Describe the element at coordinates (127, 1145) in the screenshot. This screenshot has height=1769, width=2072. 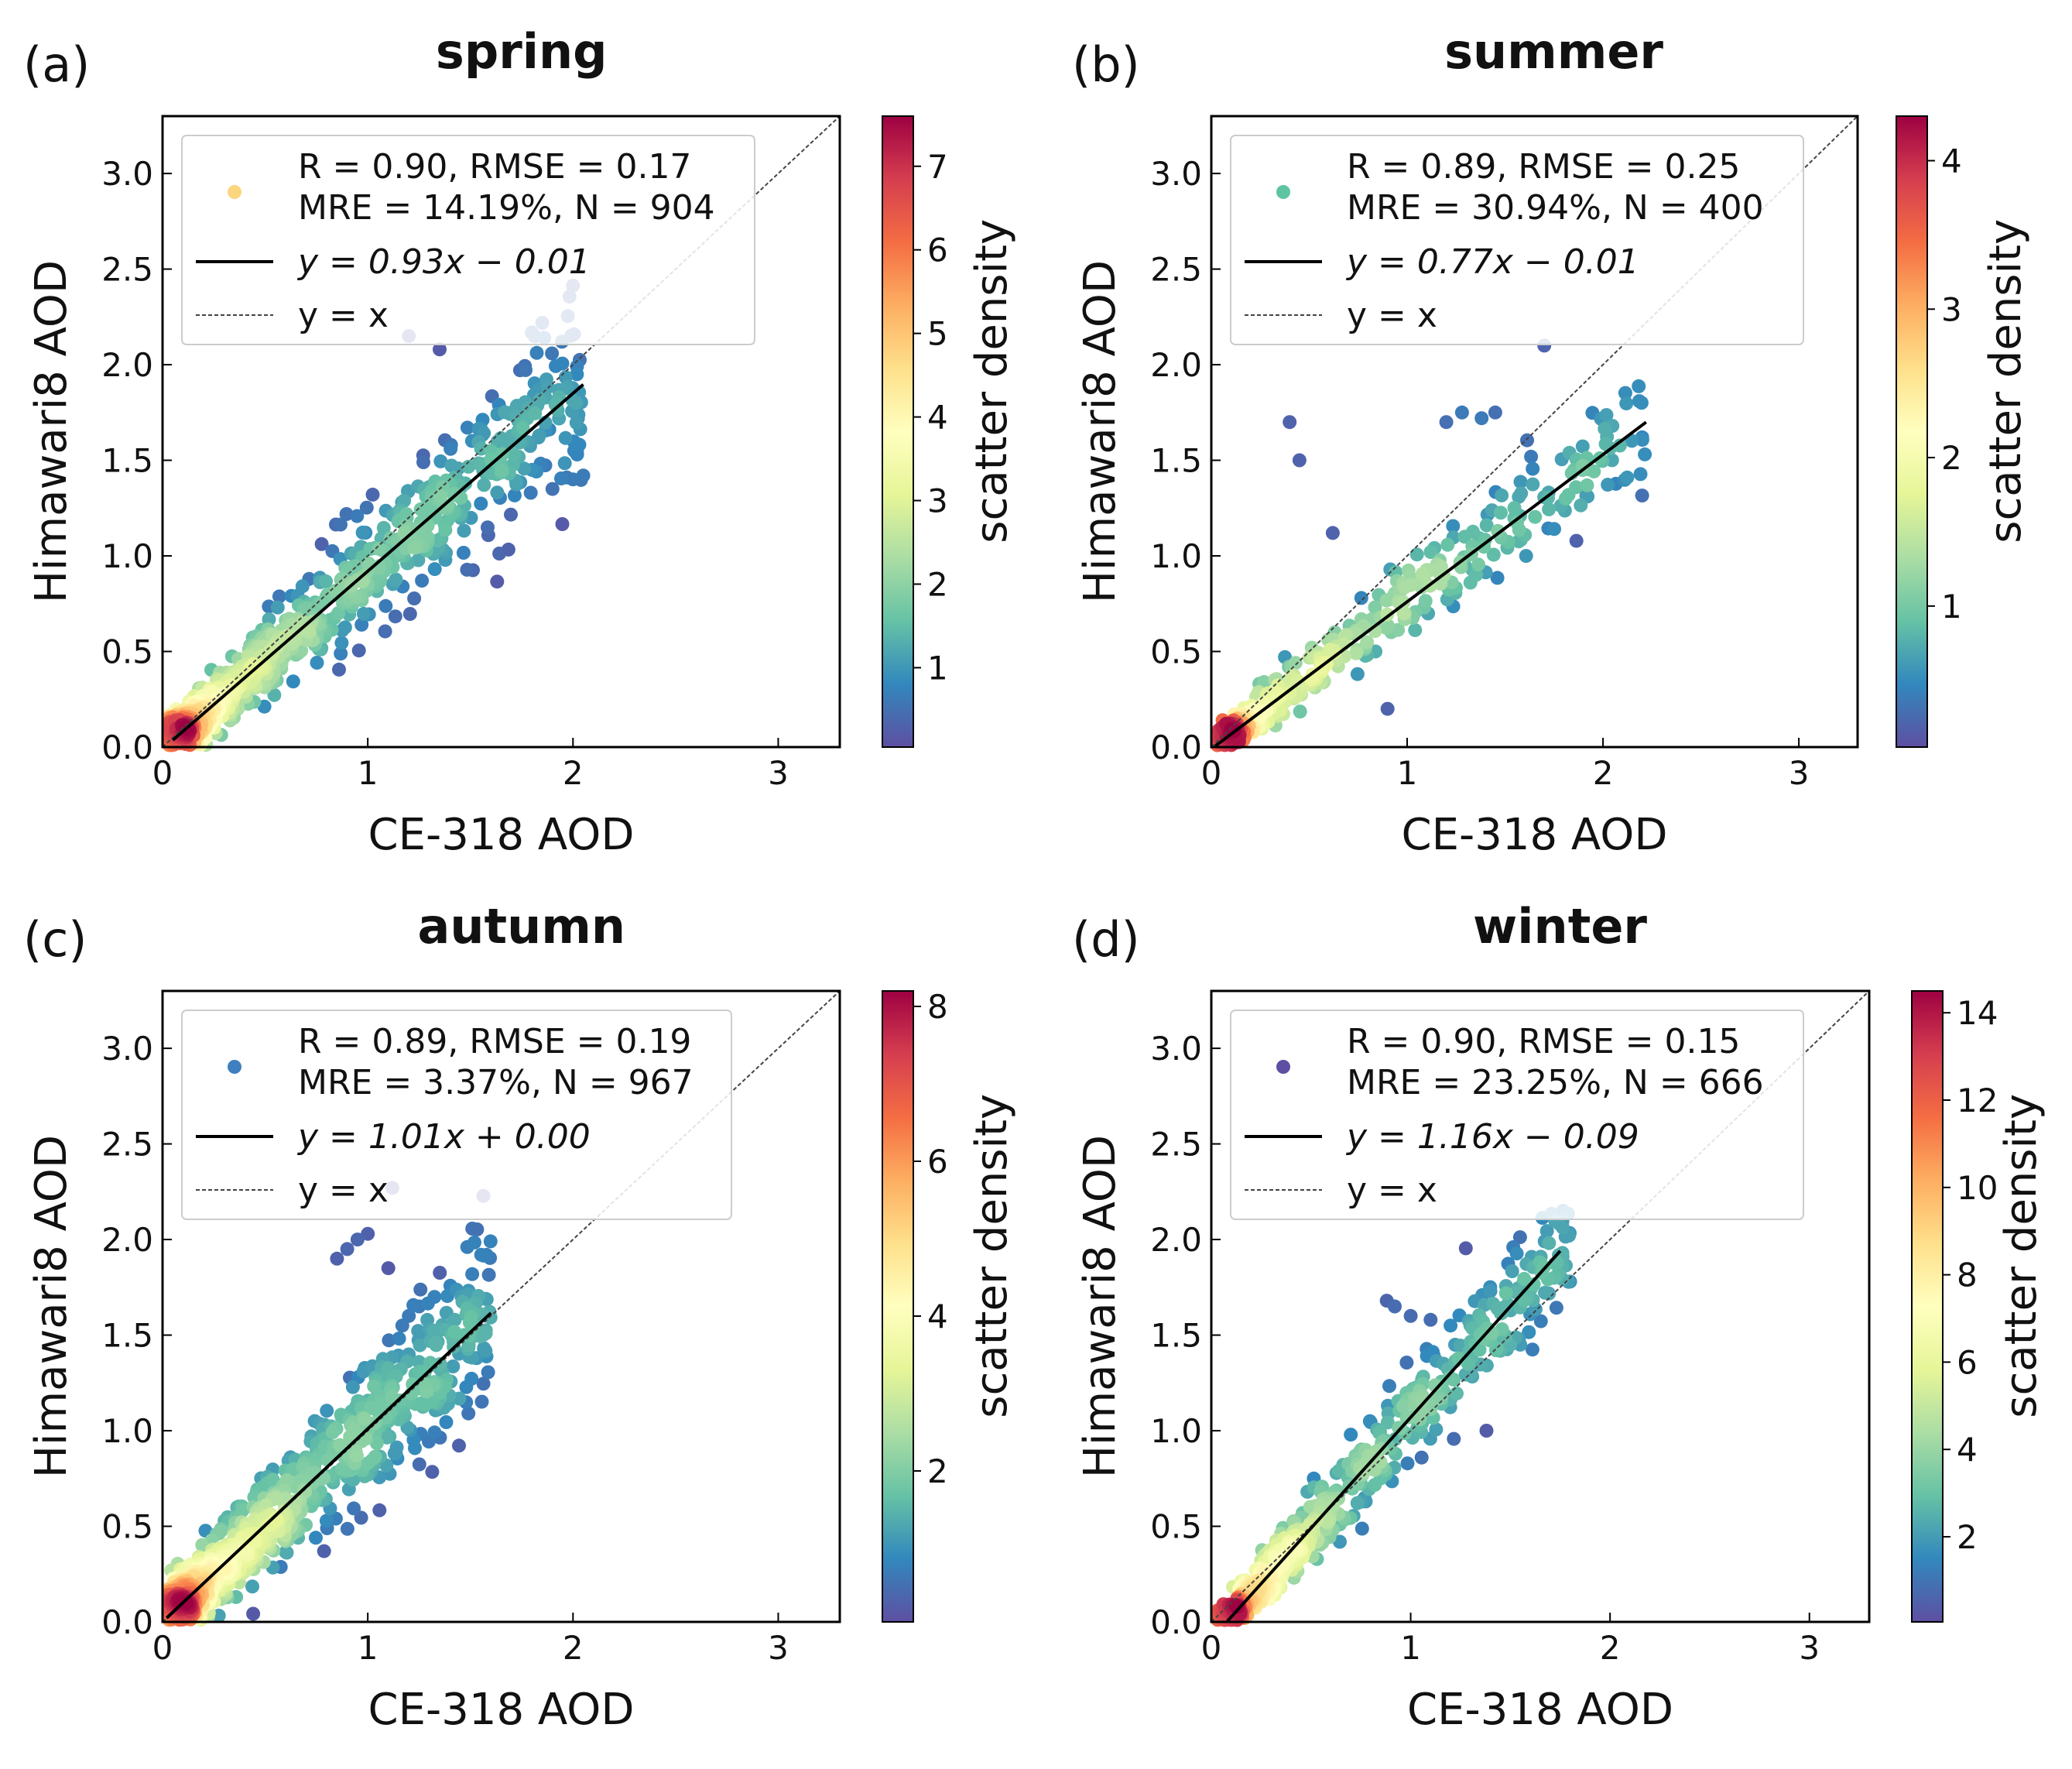
I see `y-tick-label: 2.5` at that location.